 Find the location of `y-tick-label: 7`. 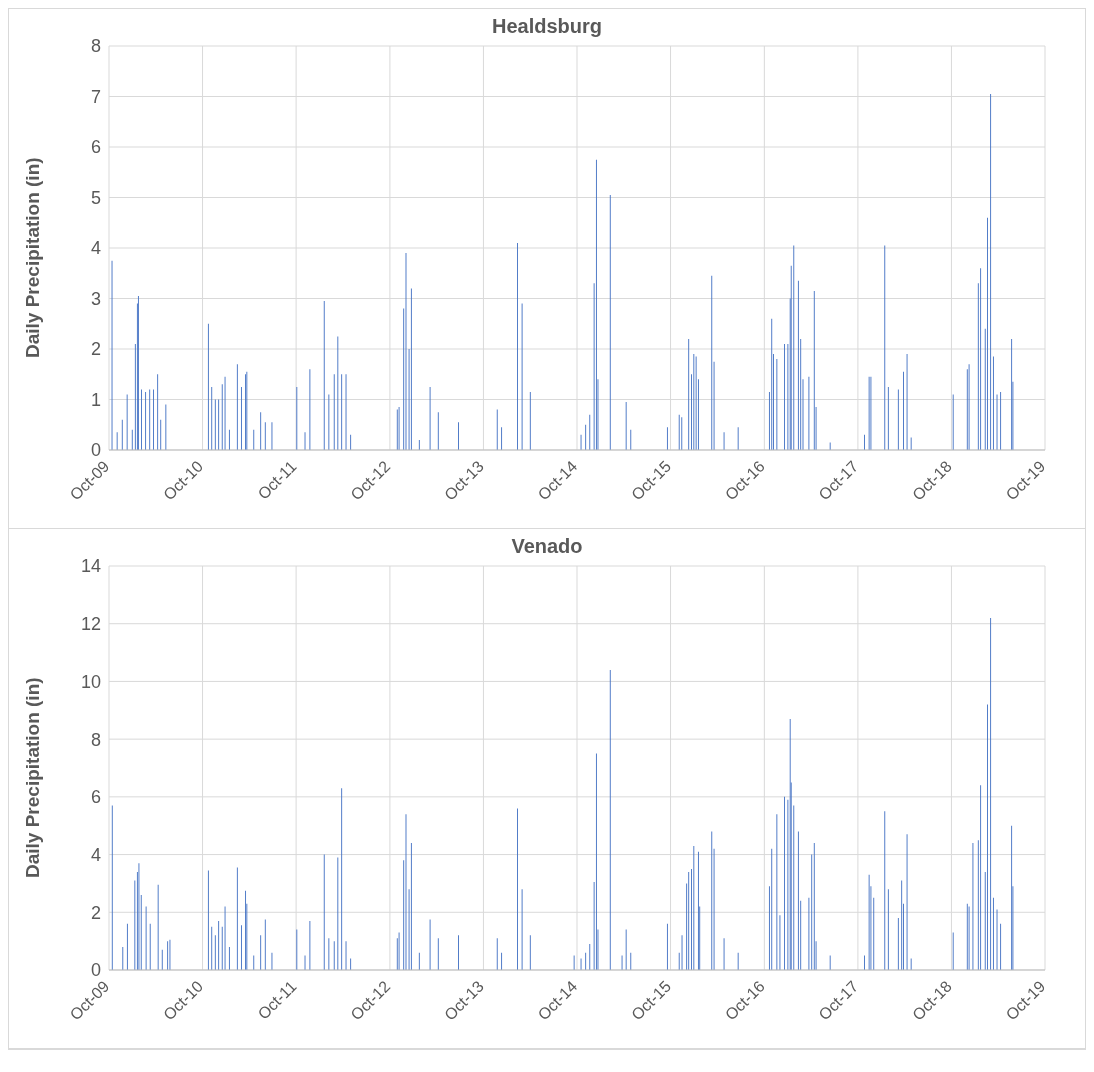

y-tick-label: 7 is located at coordinates (95, 96).